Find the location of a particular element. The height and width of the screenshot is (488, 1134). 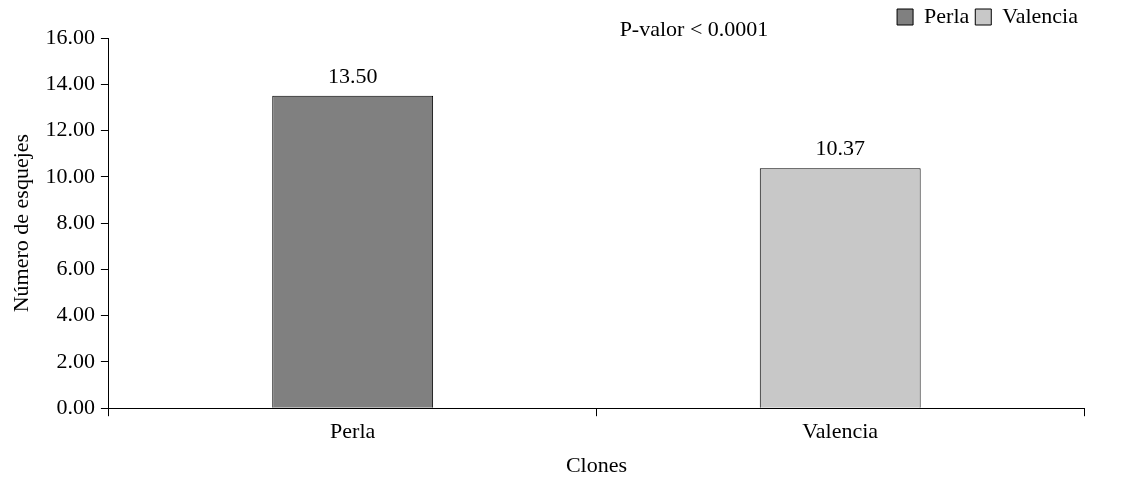

data-label: 13.50 is located at coordinates (352, 75).